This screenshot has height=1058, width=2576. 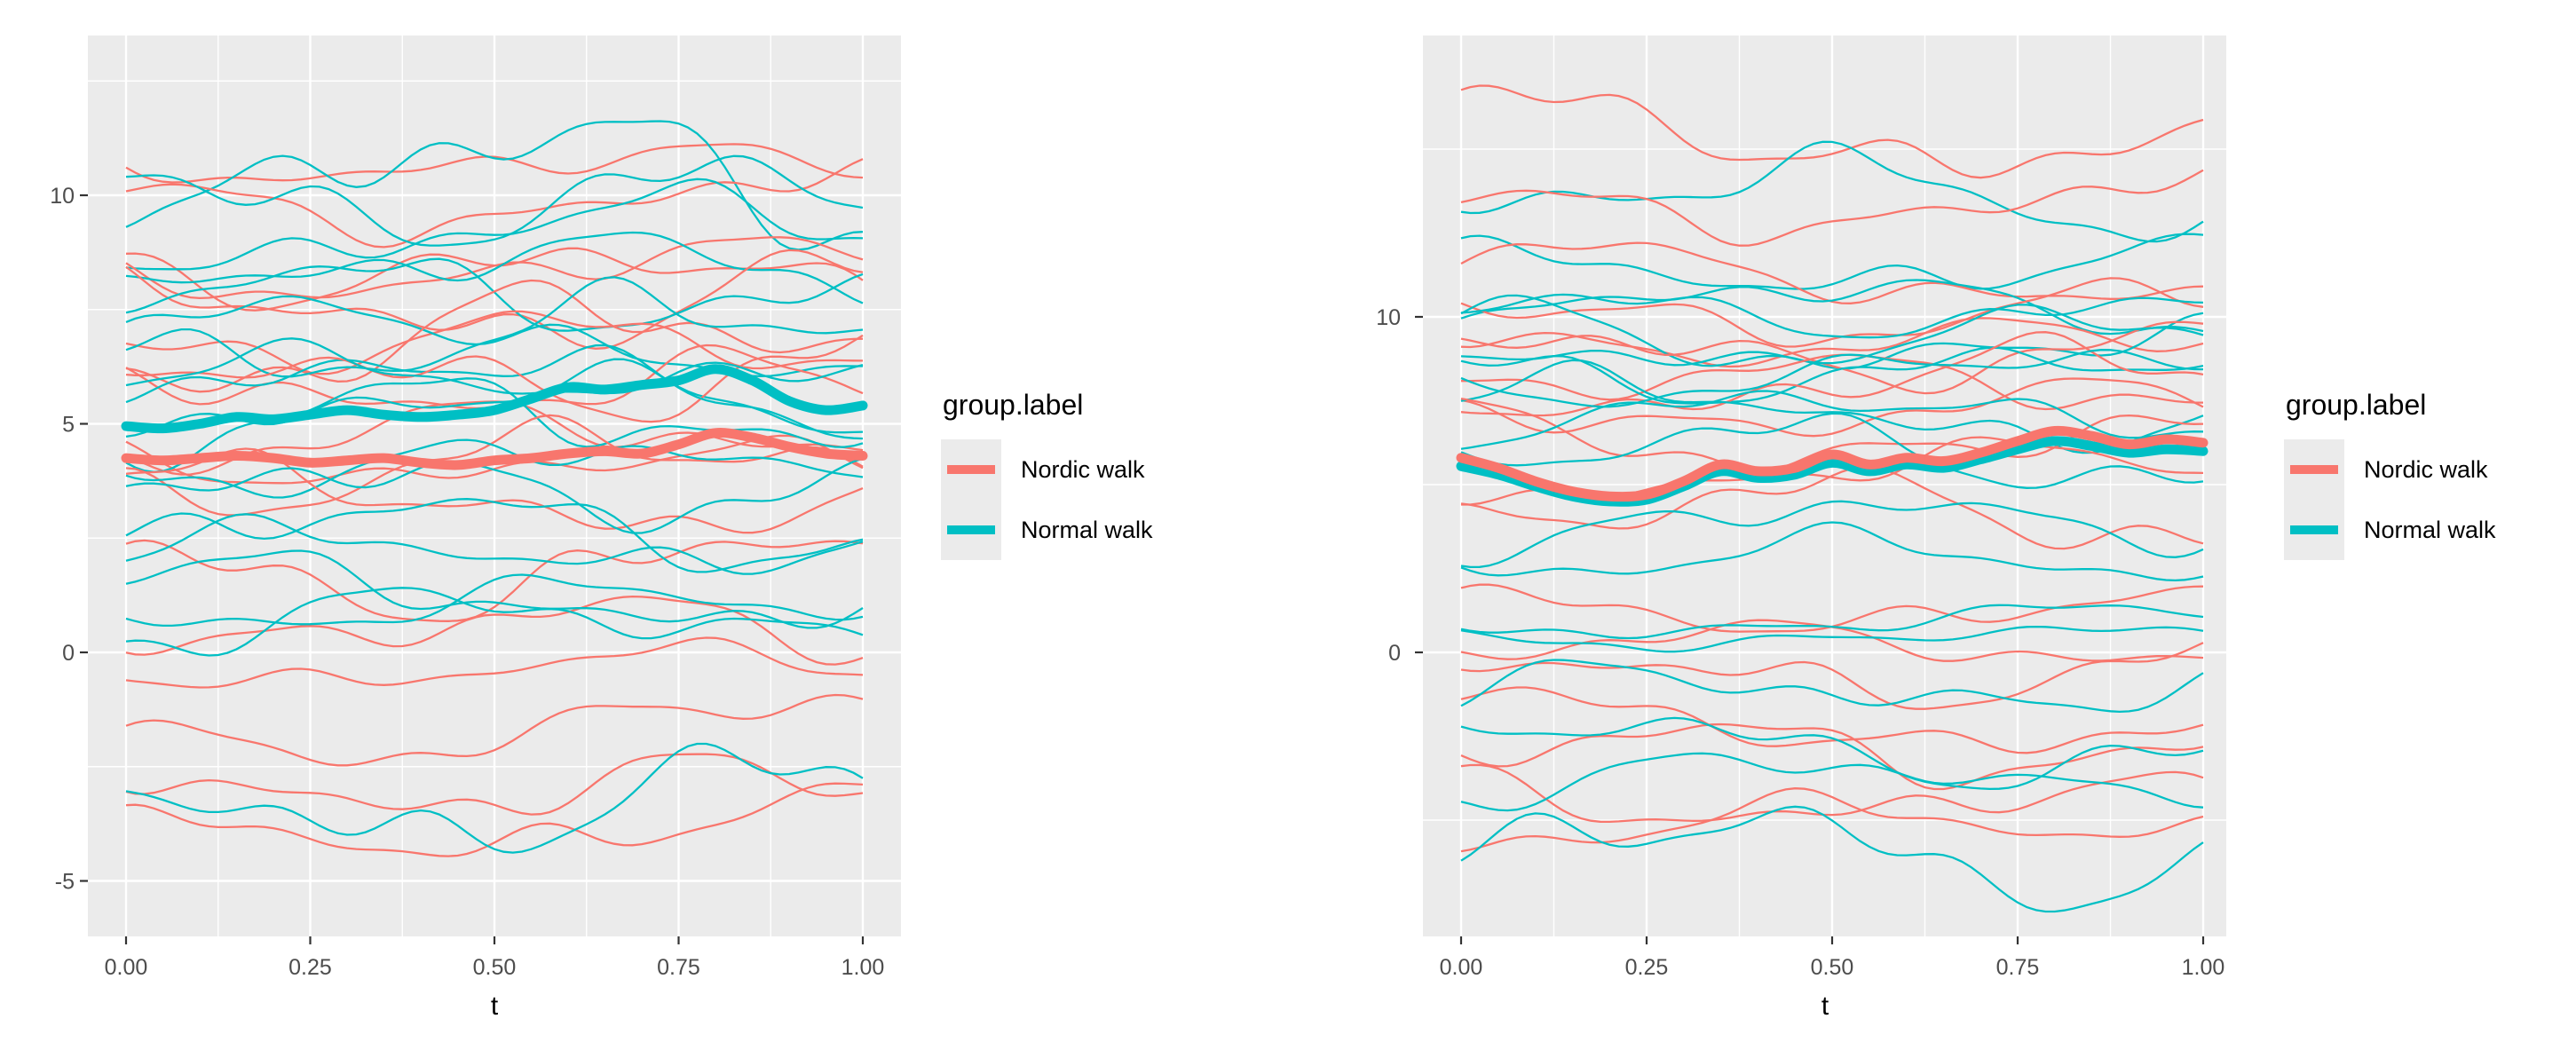 I want to click on left-legend: group.label Nordic walk Normal walk, so click(x=1047, y=474).